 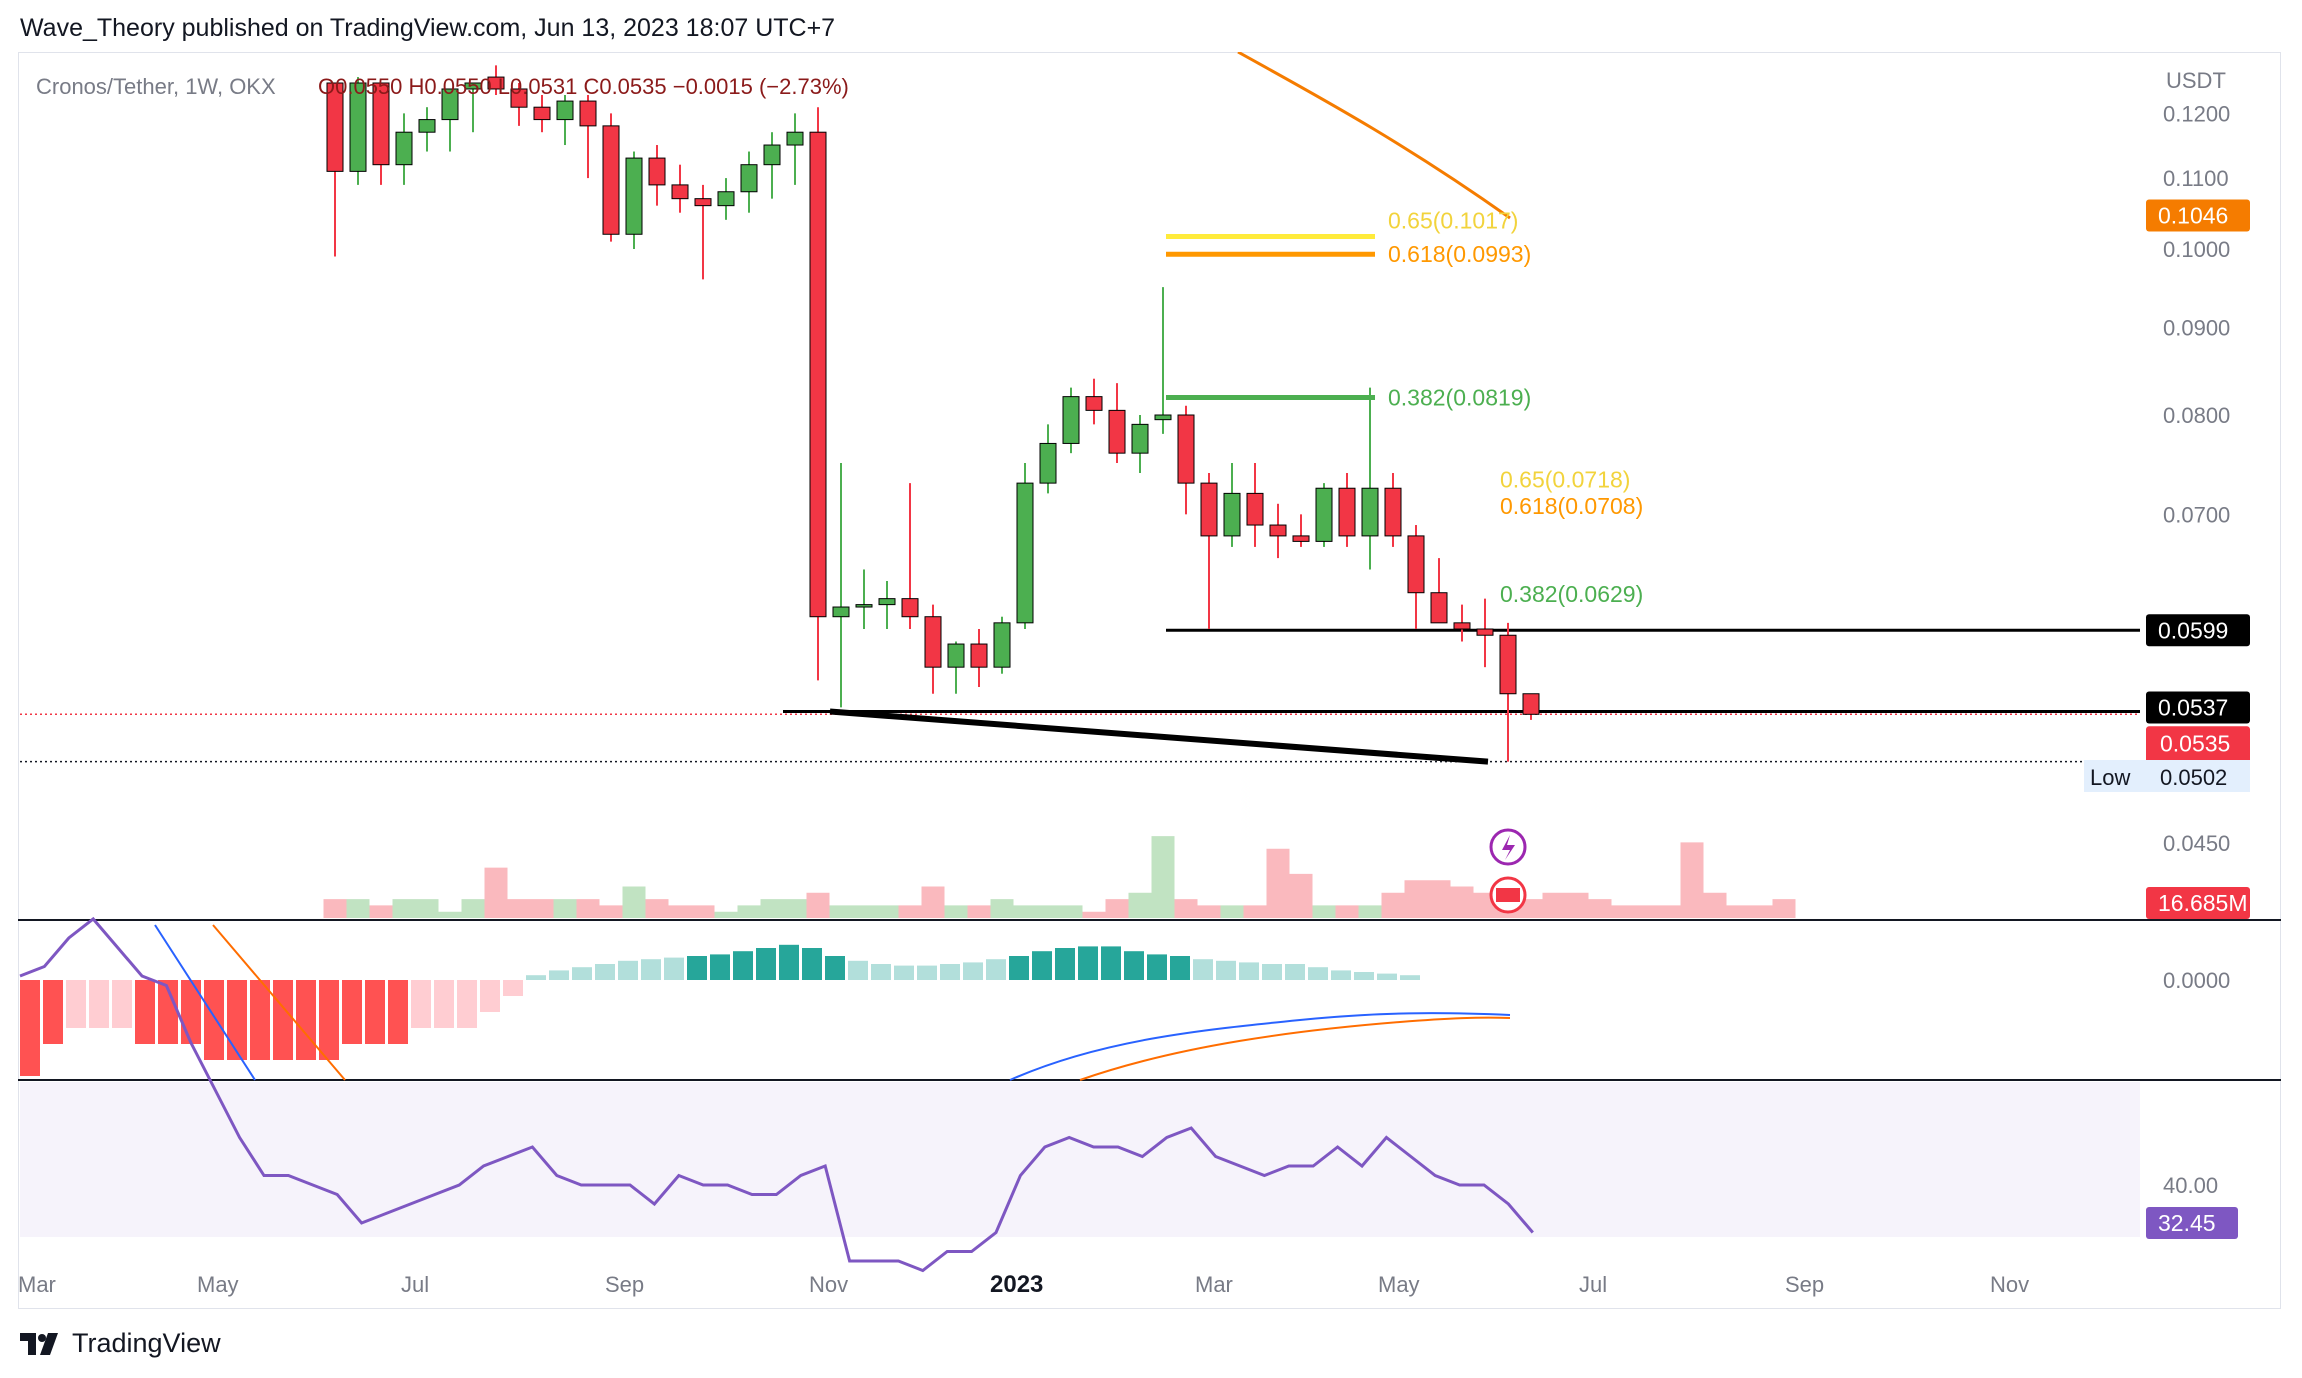 I want to click on fib-label: 0.382(0.0629), so click(x=1571, y=594).